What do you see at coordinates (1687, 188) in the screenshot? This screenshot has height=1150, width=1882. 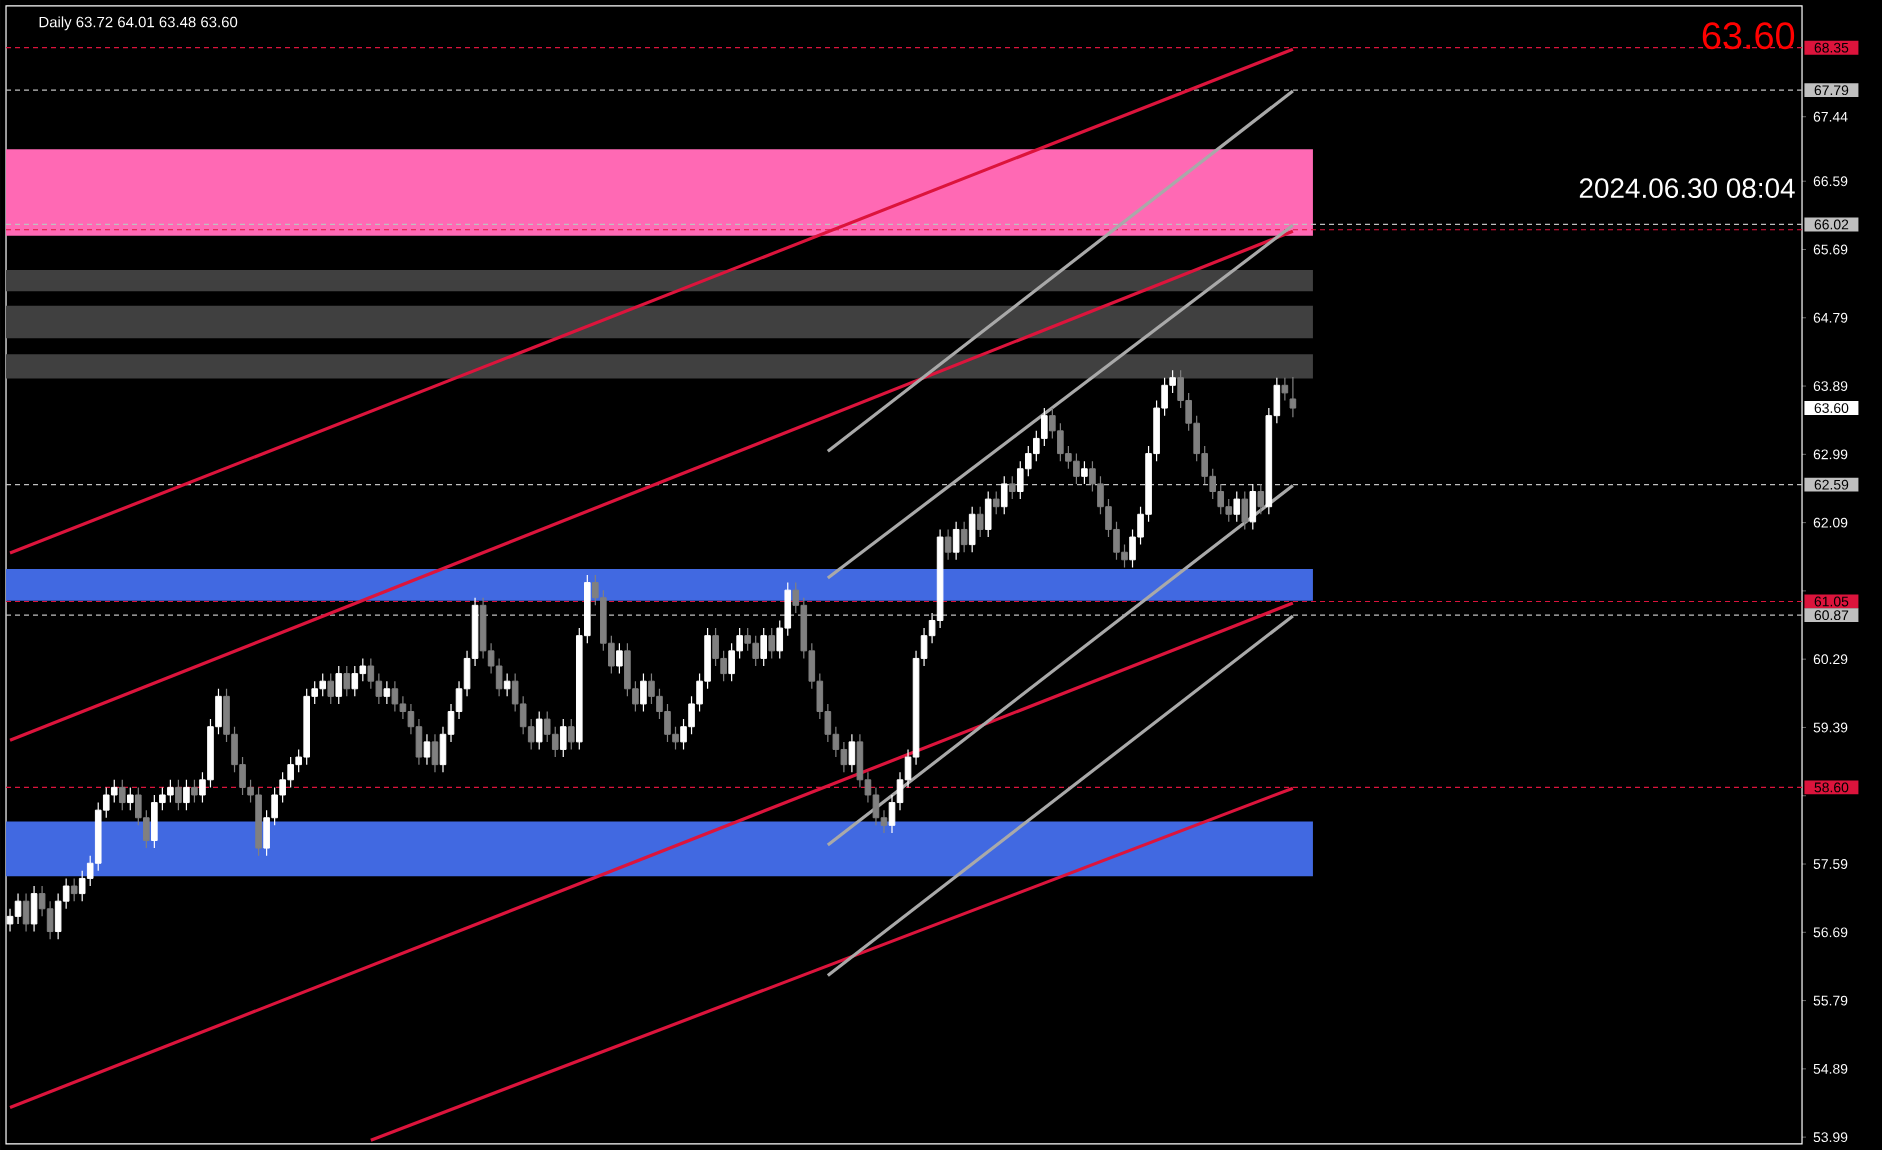 I see `annotation: 2024.06.30 08:04` at bounding box center [1687, 188].